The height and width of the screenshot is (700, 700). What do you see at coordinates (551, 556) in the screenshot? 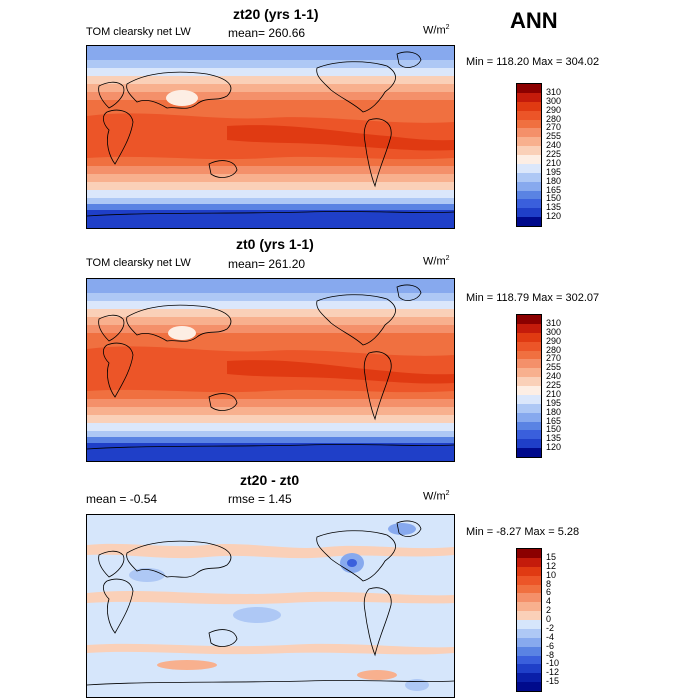
I see `colorbar-level-label: 15` at bounding box center [551, 556].